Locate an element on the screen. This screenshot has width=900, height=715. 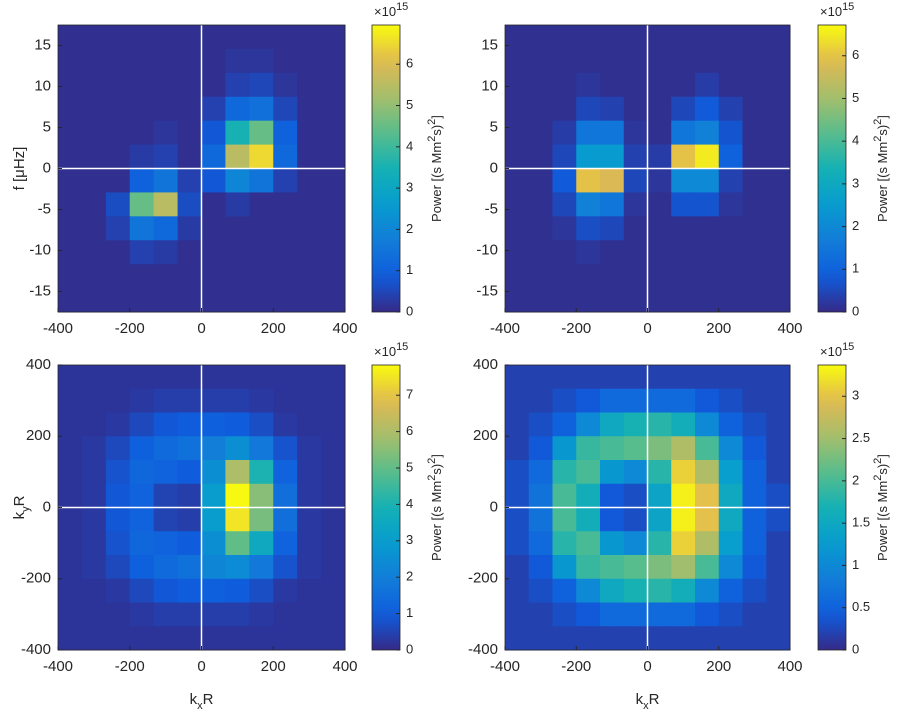
x-axis-label: kxR is located at coordinates (202, 701).